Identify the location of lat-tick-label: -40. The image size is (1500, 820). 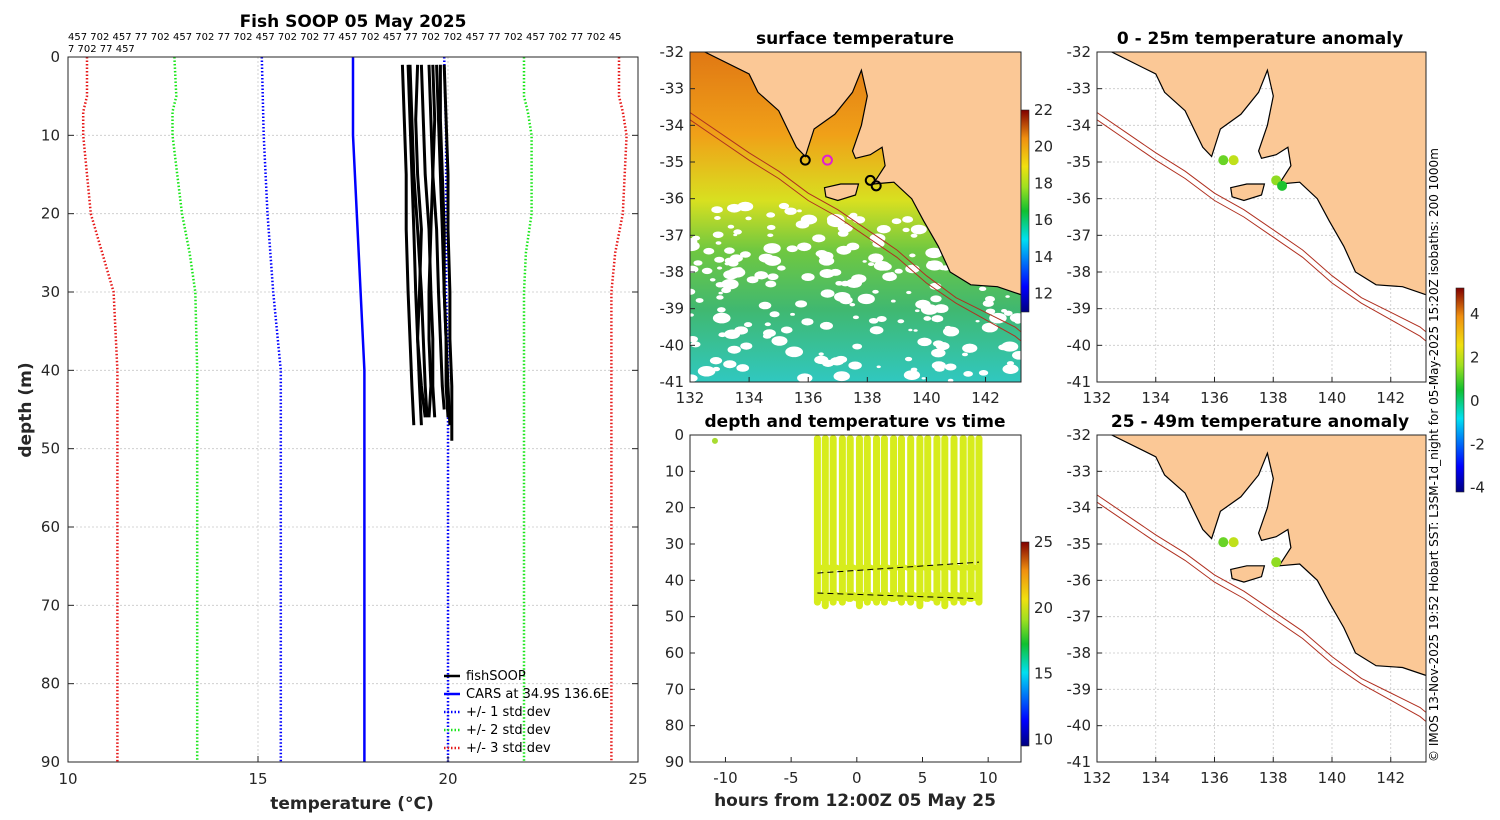
(1079, 726).